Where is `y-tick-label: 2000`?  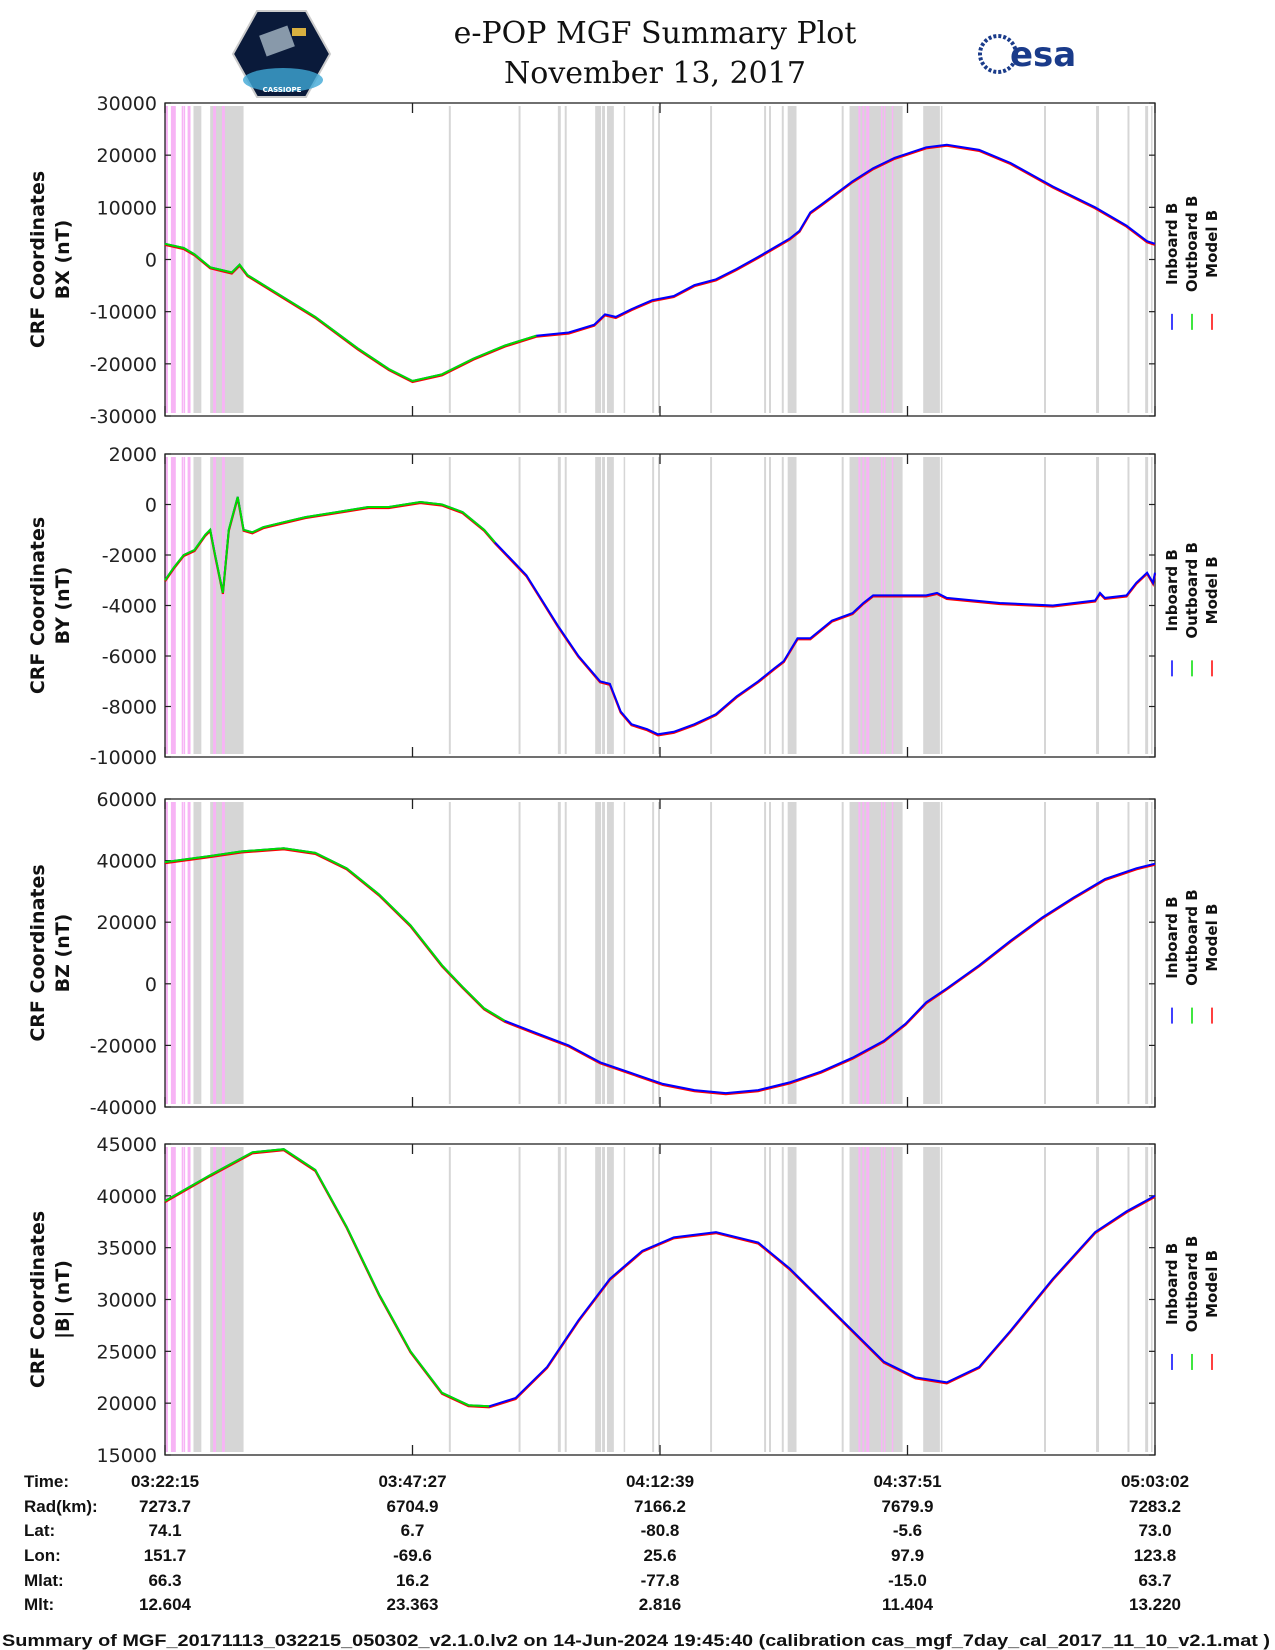
y-tick-label: 2000 is located at coordinates (133, 455).